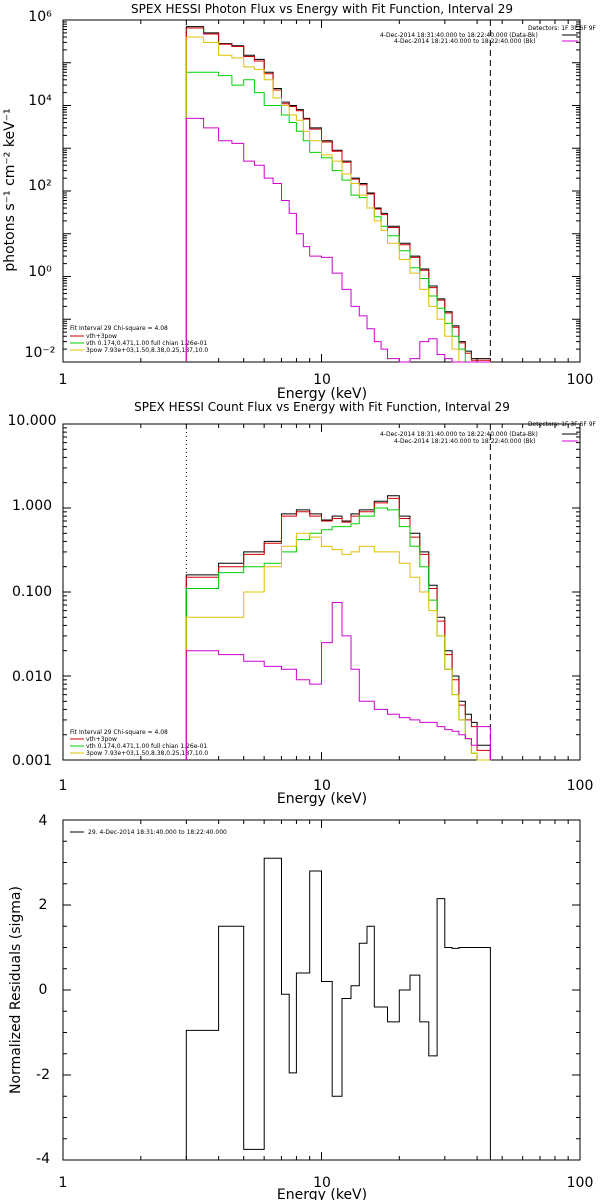 This screenshot has width=600, height=1204. I want to click on residuals-xlabel: Energy (keV), so click(322, 1193).